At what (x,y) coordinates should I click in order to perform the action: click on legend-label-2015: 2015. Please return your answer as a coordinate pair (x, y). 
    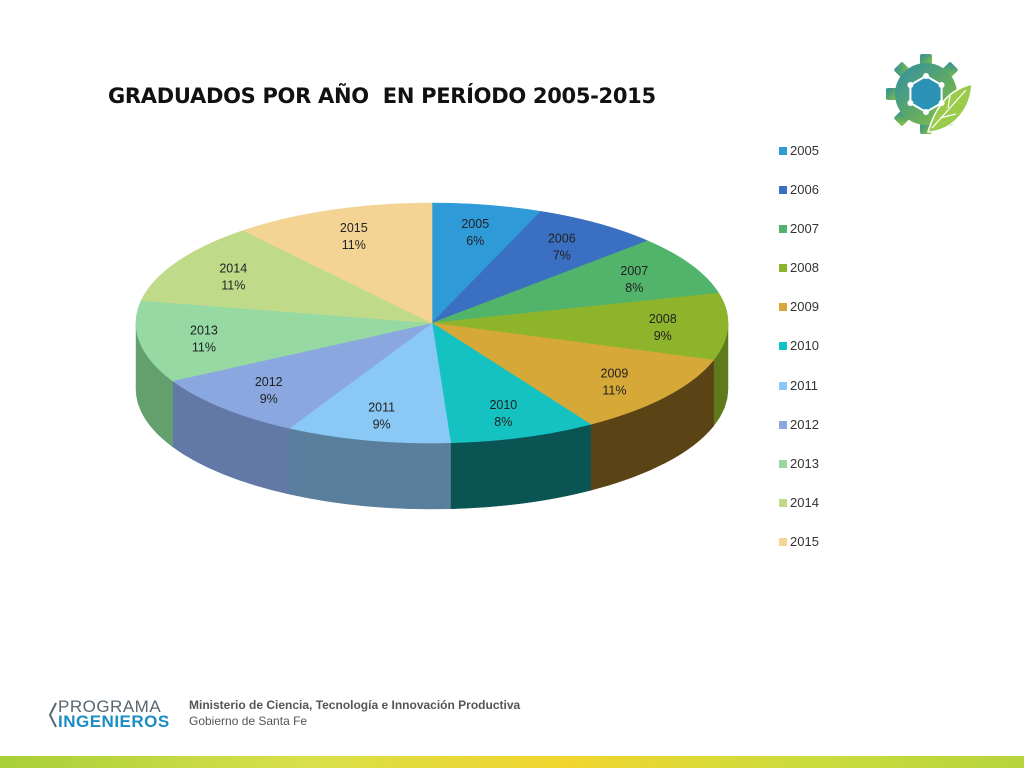
    Looking at the image, I should click on (804, 541).